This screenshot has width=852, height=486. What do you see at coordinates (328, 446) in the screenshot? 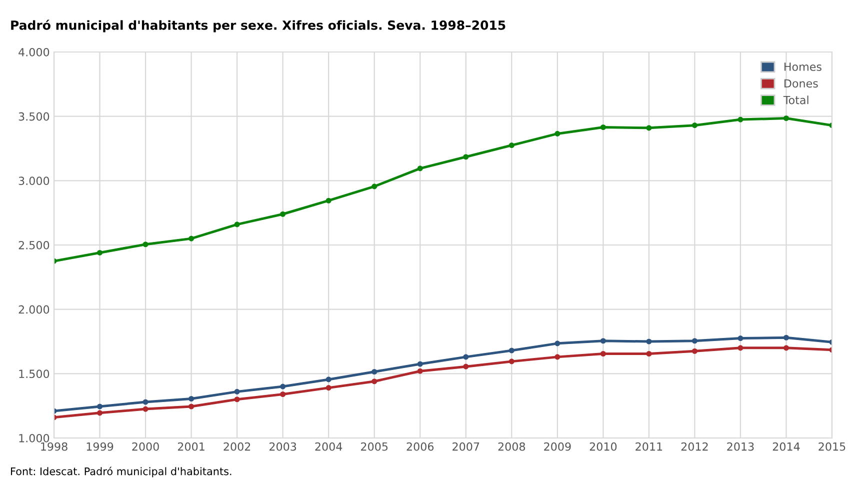
I see `x-tick-label: 2004` at bounding box center [328, 446].